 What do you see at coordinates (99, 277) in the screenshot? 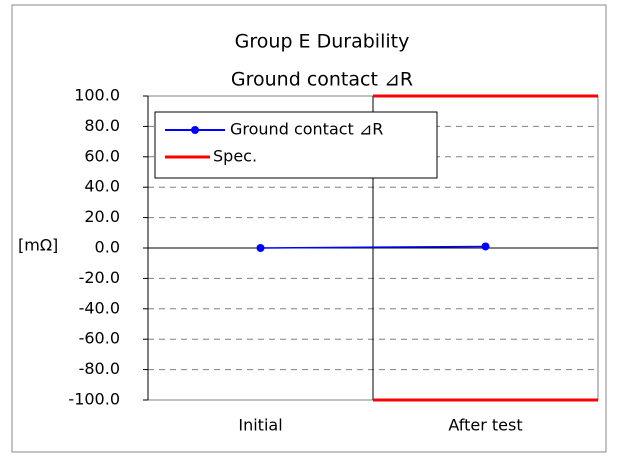
I see `y-tick-label: -20.0` at bounding box center [99, 277].